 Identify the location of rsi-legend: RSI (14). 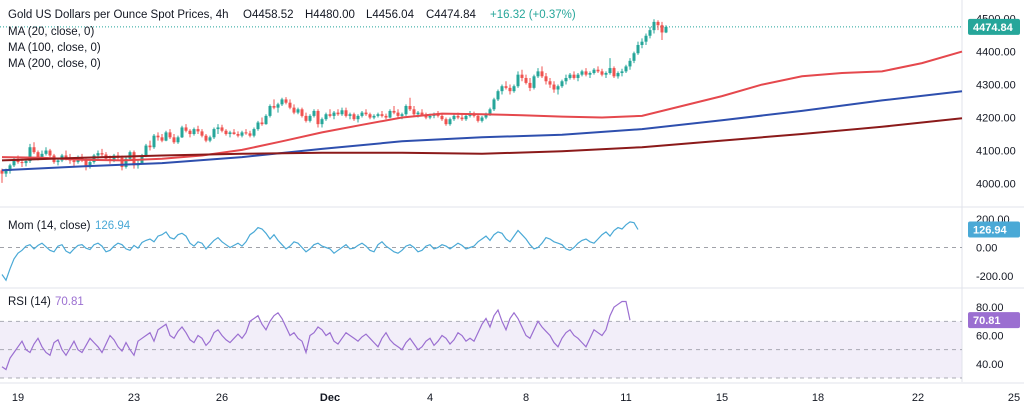
(29, 302).